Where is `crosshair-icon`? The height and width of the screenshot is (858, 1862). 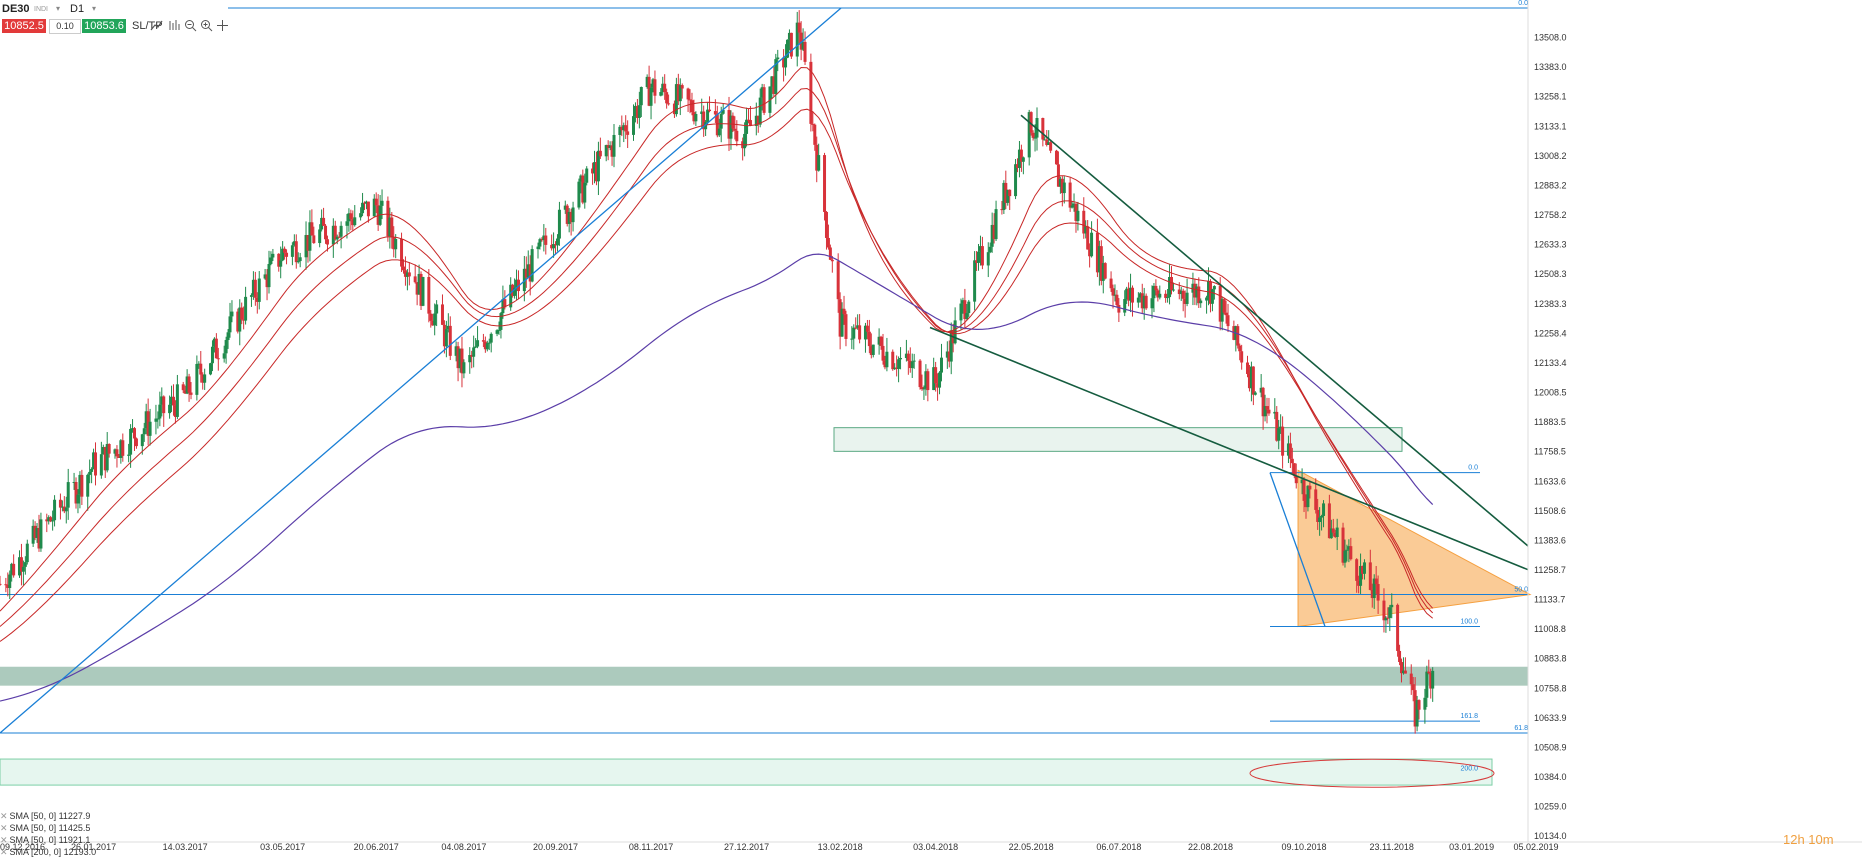 crosshair-icon is located at coordinates (222, 25).